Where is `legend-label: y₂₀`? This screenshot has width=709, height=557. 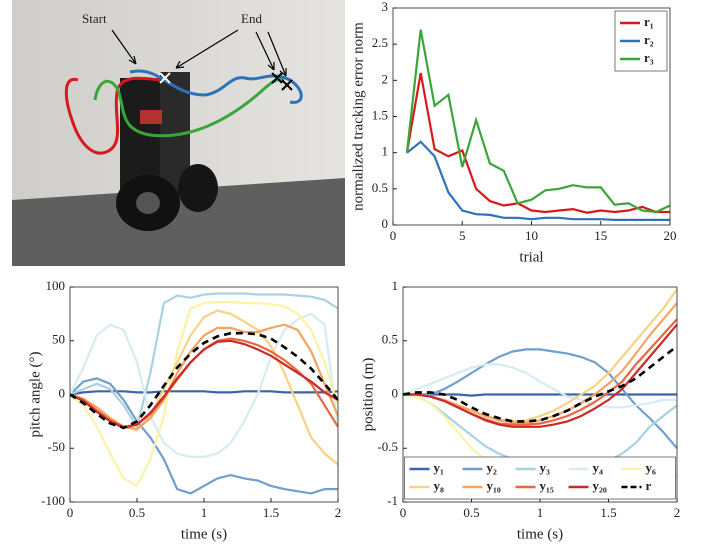
legend-label: y₂₀ is located at coordinates (600, 485).